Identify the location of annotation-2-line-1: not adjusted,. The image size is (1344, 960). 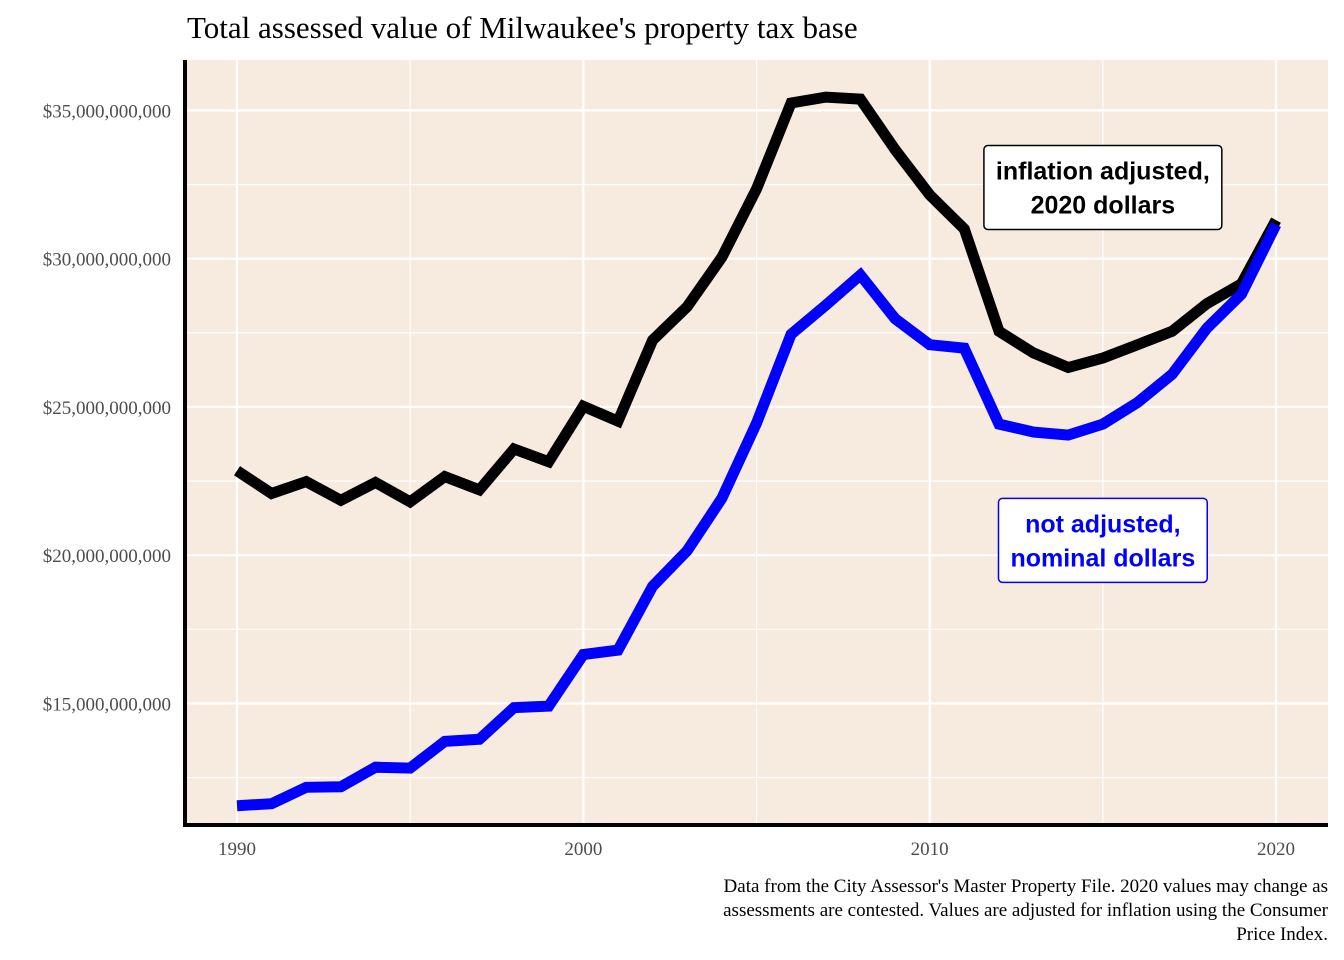
(1103, 524).